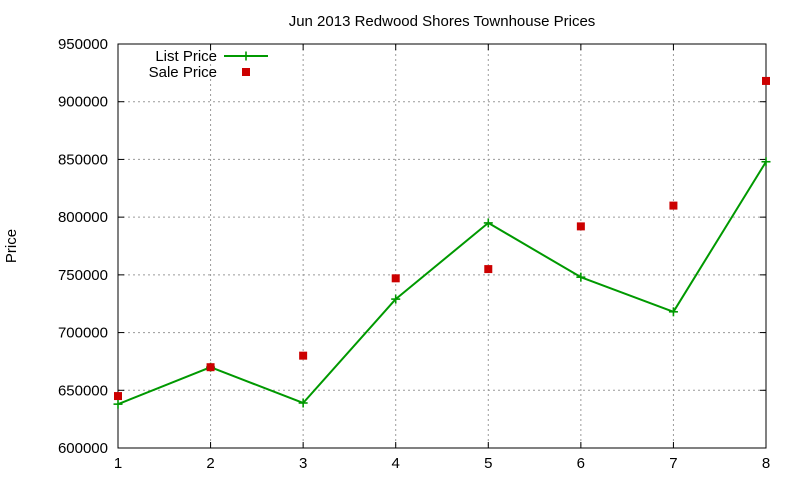 The height and width of the screenshot is (480, 800). Describe the element at coordinates (396, 463) in the screenshot. I see `x-tick-label: 4` at that location.